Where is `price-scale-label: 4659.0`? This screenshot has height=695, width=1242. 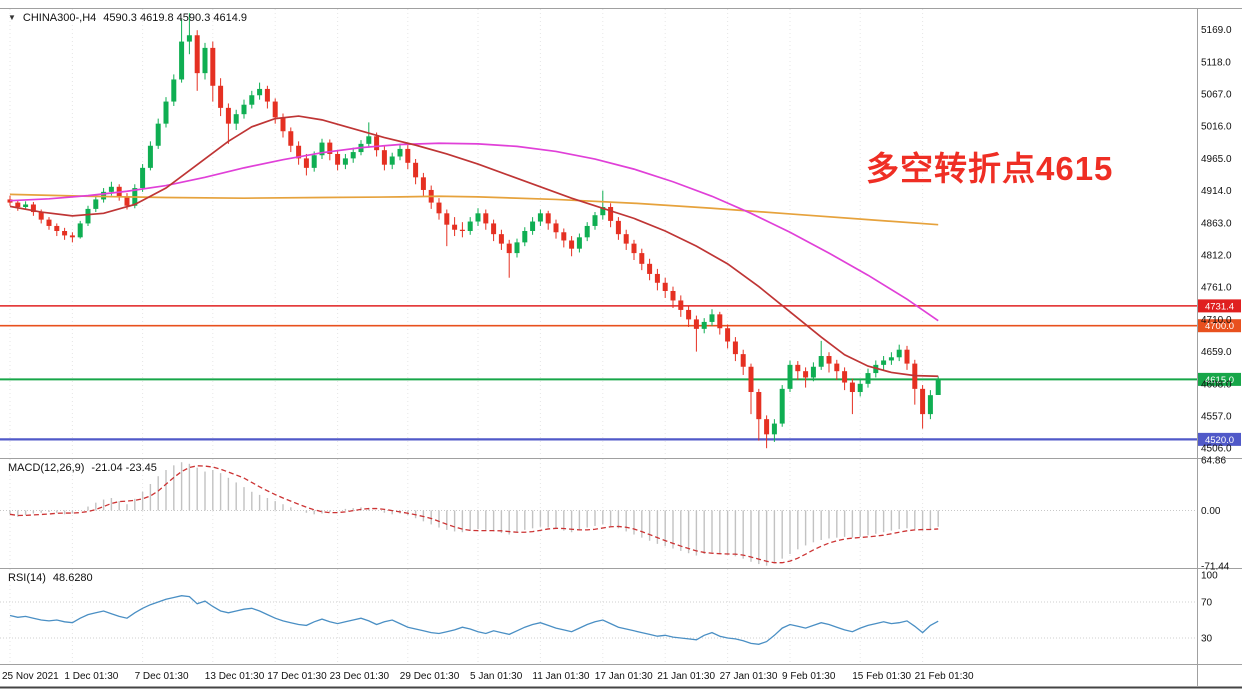 price-scale-label: 4659.0 is located at coordinates (1216, 352).